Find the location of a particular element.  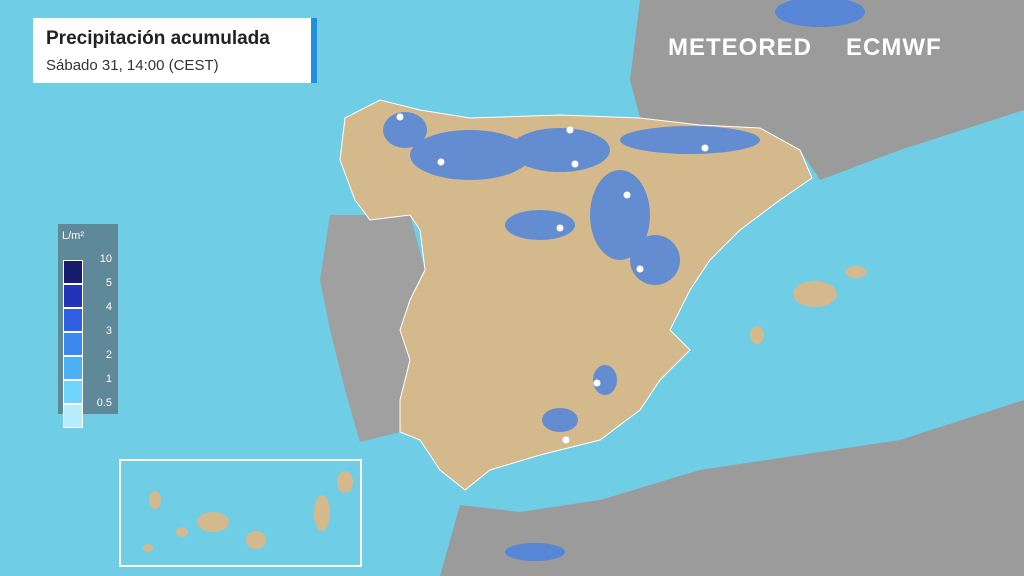

logo-meteored: METEORED is located at coordinates (740, 47).